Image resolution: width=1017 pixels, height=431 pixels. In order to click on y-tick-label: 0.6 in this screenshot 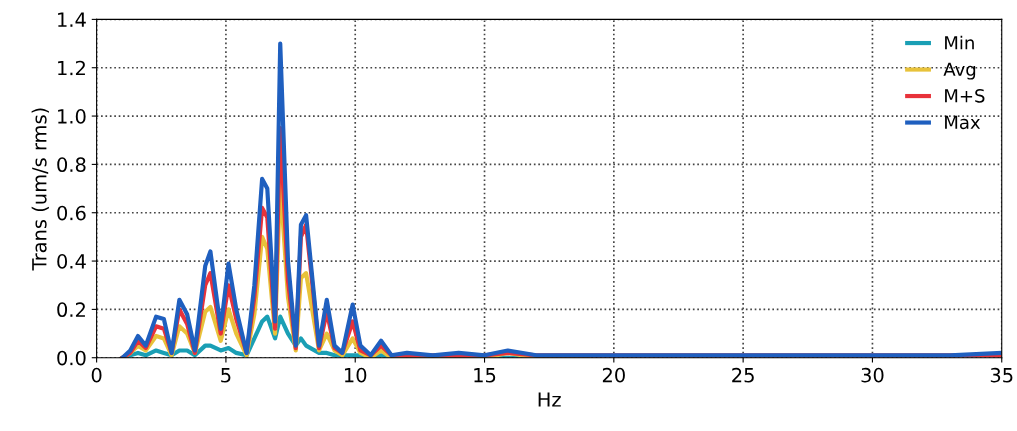, I will do `click(71, 213)`.